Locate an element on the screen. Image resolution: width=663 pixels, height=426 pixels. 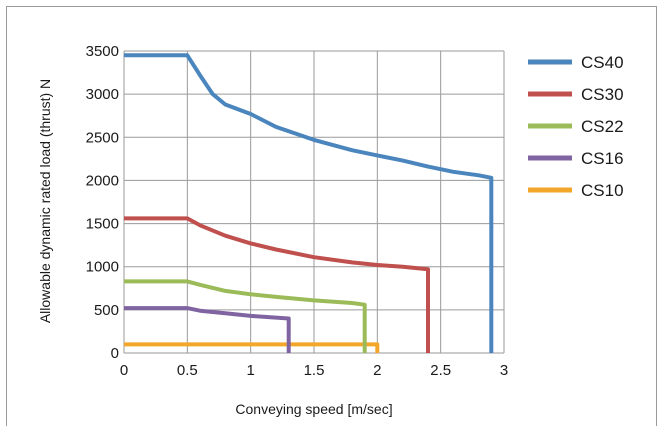
series-line-cs30 is located at coordinates (277, 284).